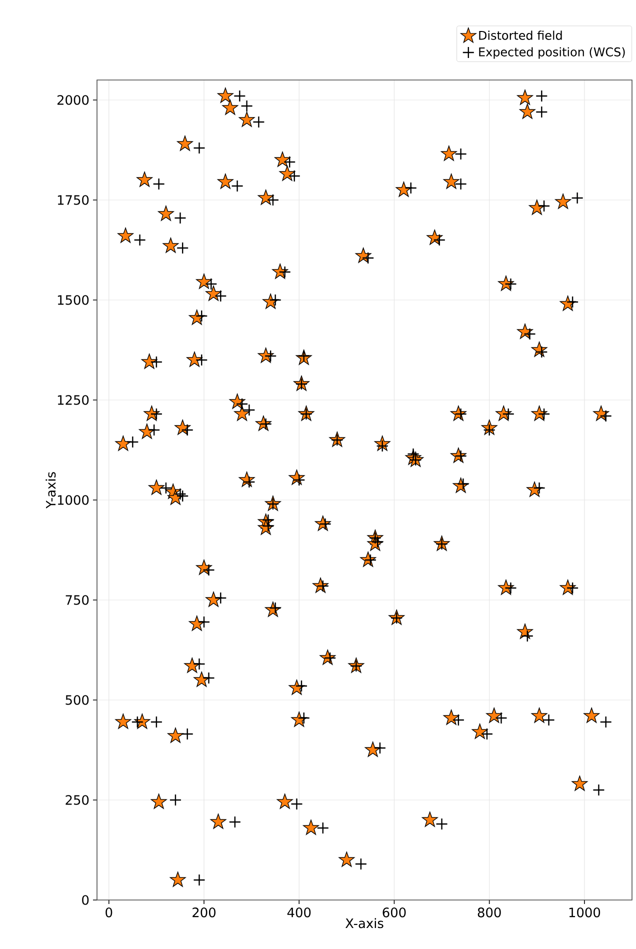 The height and width of the screenshot is (949, 636). What do you see at coordinates (584, 913) in the screenshot?
I see `x-tick-label: 1000` at bounding box center [584, 913].